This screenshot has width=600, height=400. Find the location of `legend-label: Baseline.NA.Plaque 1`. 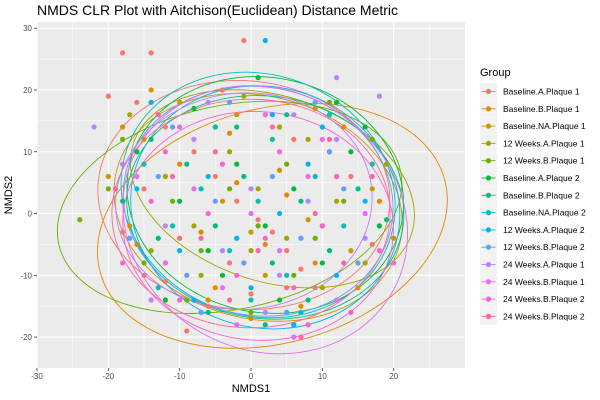

legend-label: Baseline.NA.Plaque 1 is located at coordinates (544, 126).